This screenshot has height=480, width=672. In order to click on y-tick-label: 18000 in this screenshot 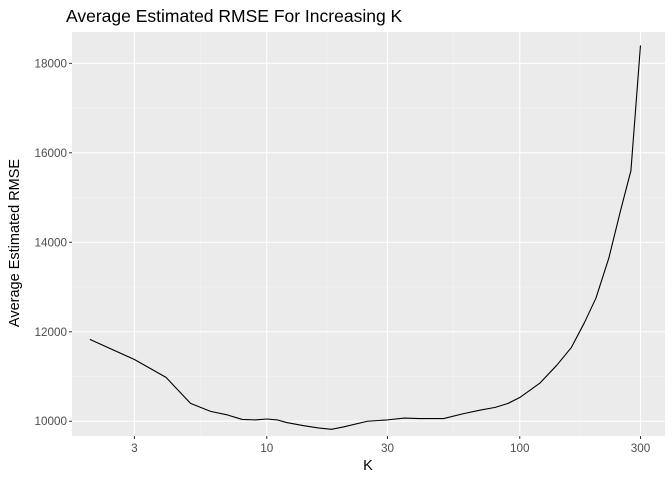, I will do `click(50, 63)`.